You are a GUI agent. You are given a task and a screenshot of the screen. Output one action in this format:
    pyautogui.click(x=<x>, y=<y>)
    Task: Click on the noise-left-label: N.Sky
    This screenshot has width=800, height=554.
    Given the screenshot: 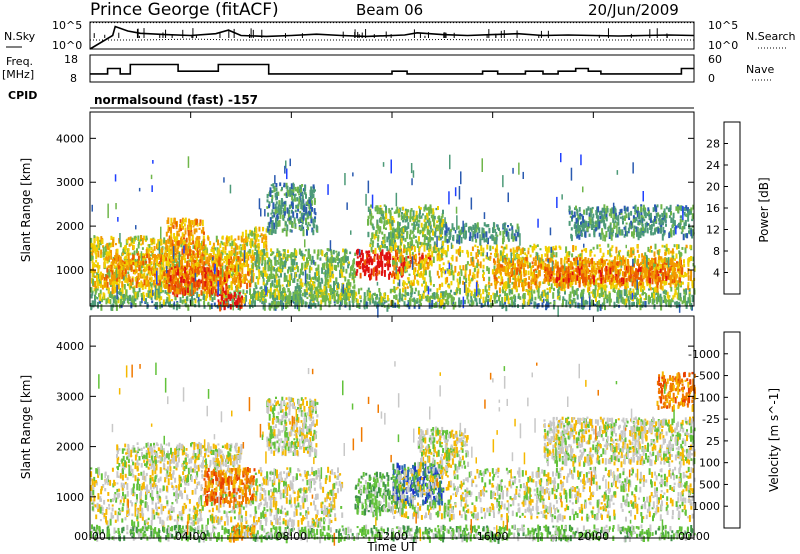 What is the action you would take?
    pyautogui.click(x=20, y=36)
    